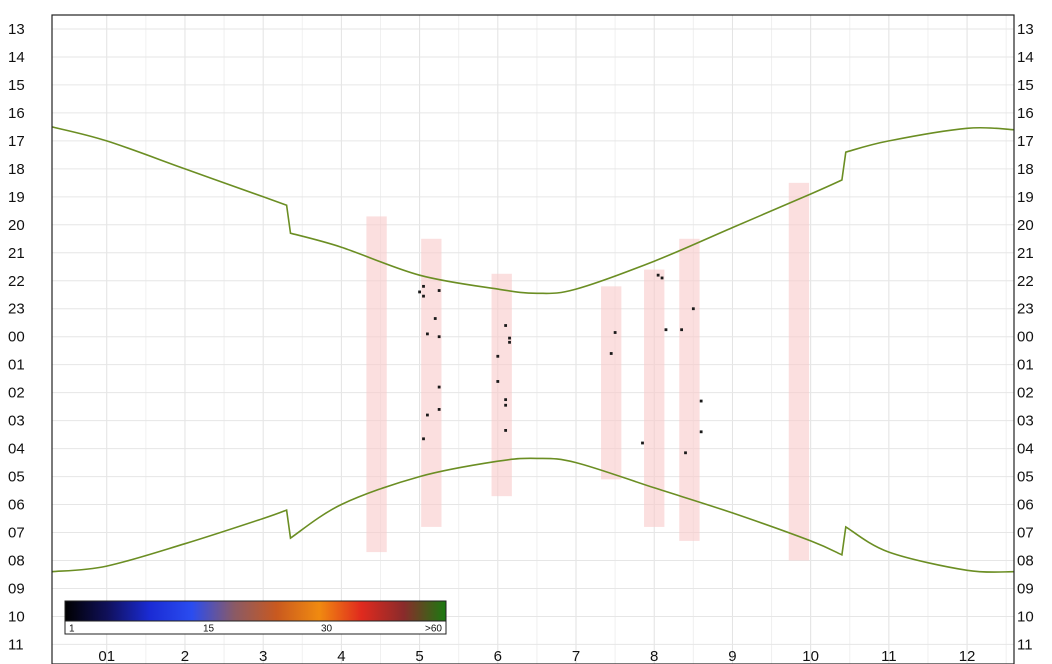 The height and width of the screenshot is (664, 1052). What do you see at coordinates (1025, 85) in the screenshot?
I see `y-tick-right-3: 15` at bounding box center [1025, 85].